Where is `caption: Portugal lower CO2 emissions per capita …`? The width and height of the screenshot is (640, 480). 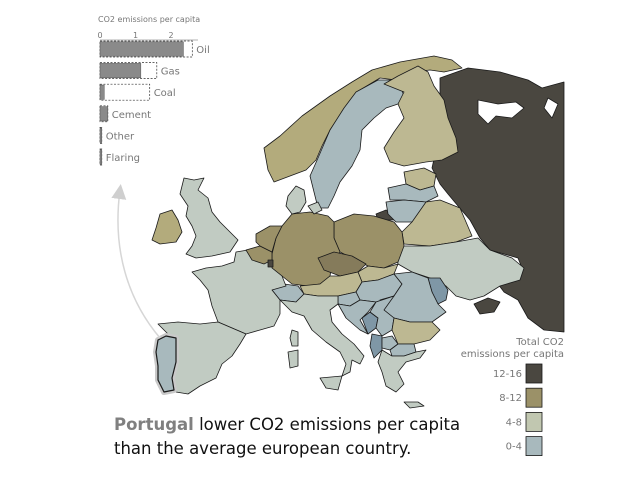 caption: Portugal lower CO2 emissions per capita … is located at coordinates (304, 437).